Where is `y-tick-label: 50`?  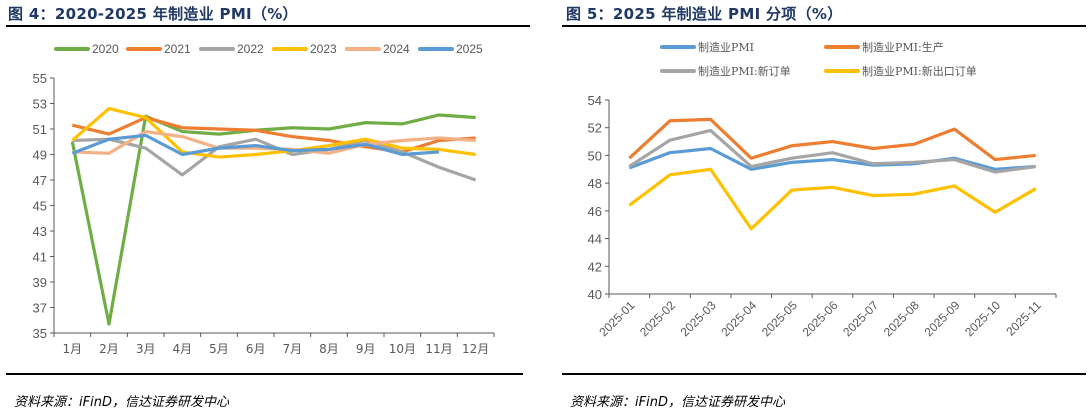
y-tick-label: 50 is located at coordinates (595, 155).